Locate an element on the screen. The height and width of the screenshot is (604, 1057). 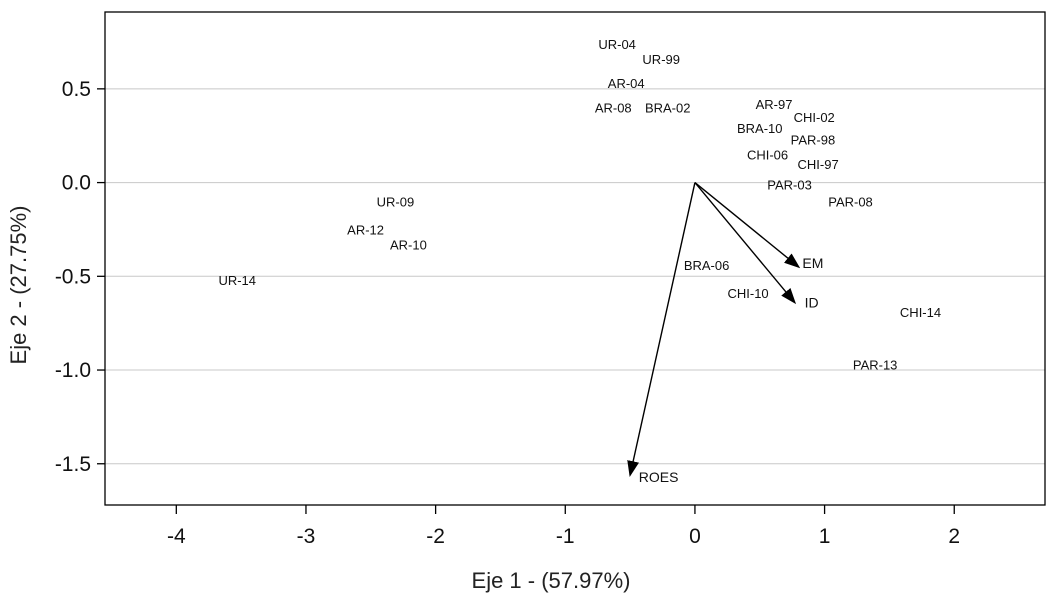
point-label-par-08: PAR-08 is located at coordinates (850, 201).